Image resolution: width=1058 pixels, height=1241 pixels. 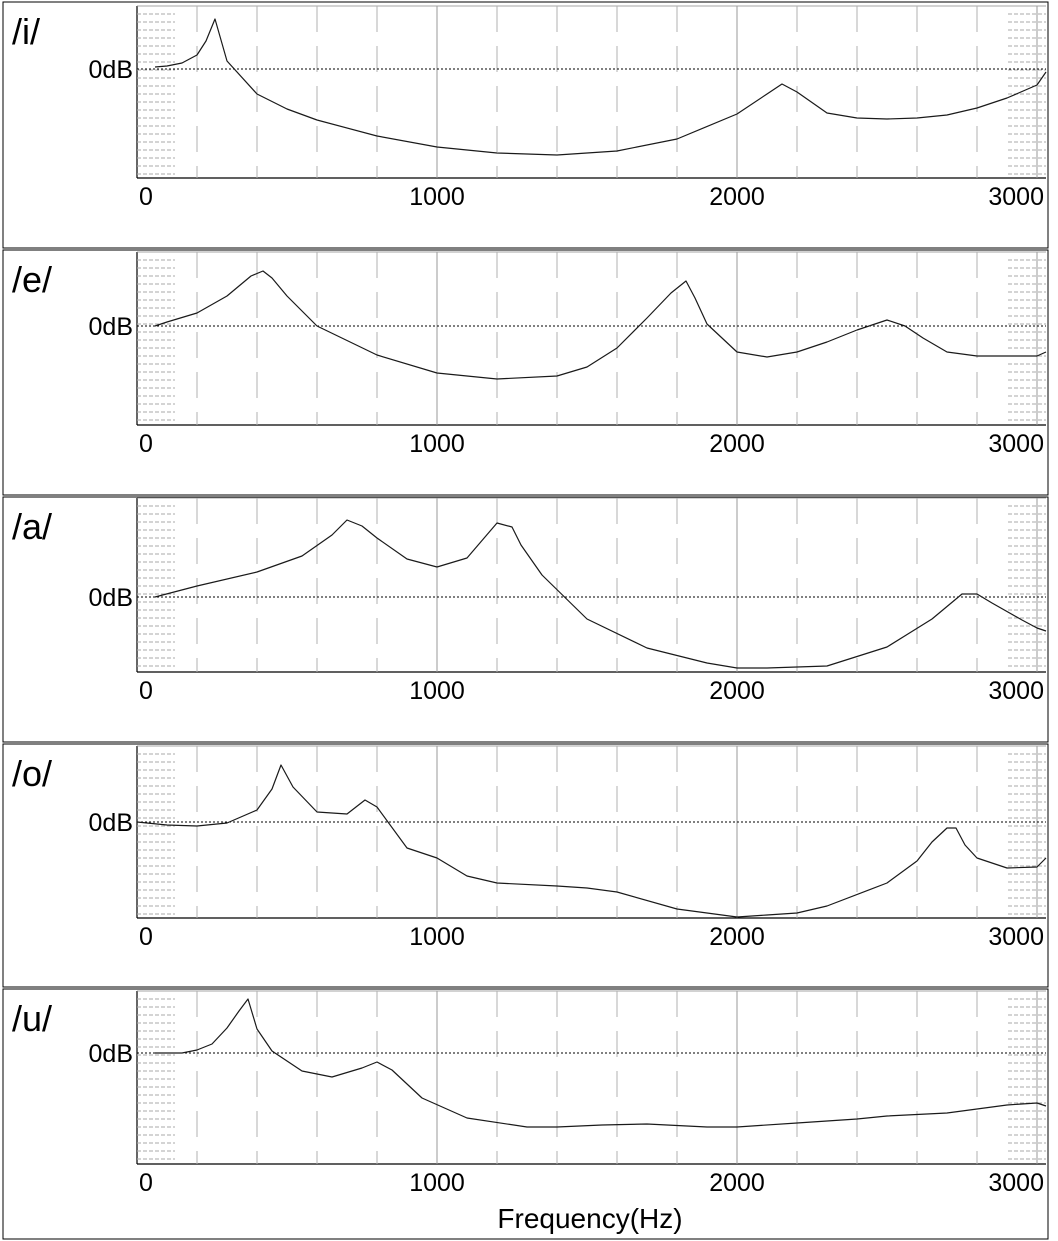 What do you see at coordinates (111, 327) in the screenshot?
I see `panel-2-zero-db-label: 0dB` at bounding box center [111, 327].